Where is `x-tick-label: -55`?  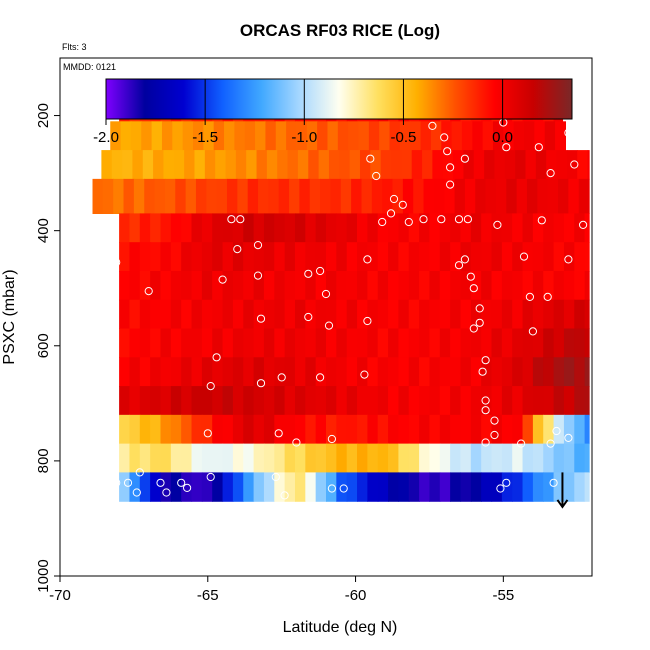 x-tick-label: -55 is located at coordinates (503, 595).